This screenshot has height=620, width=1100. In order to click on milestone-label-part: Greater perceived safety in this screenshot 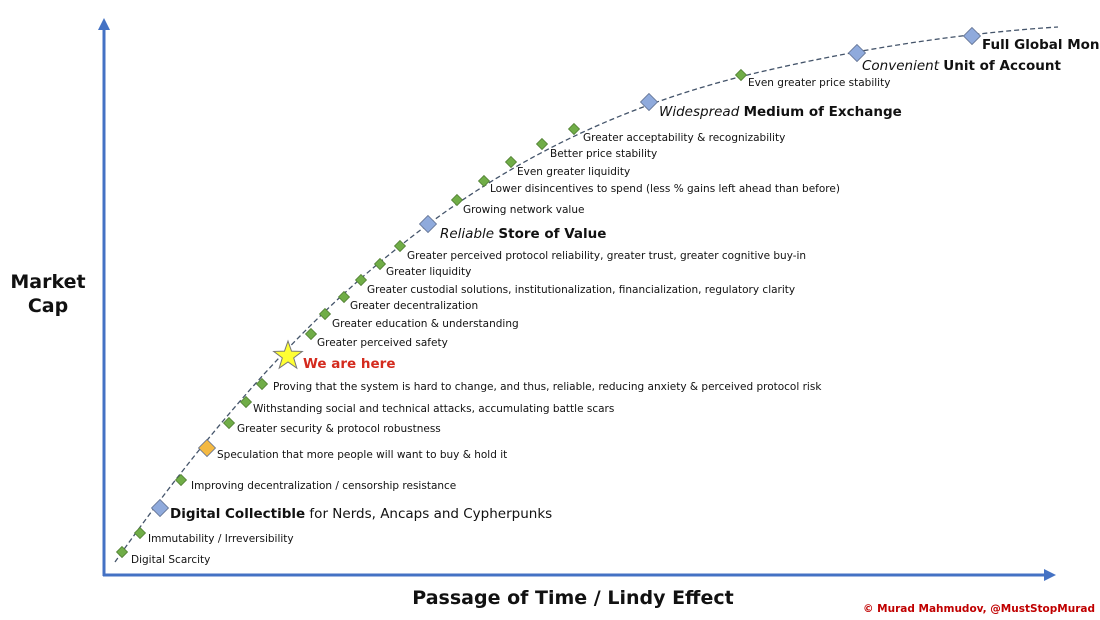, I will do `click(382, 343)`.